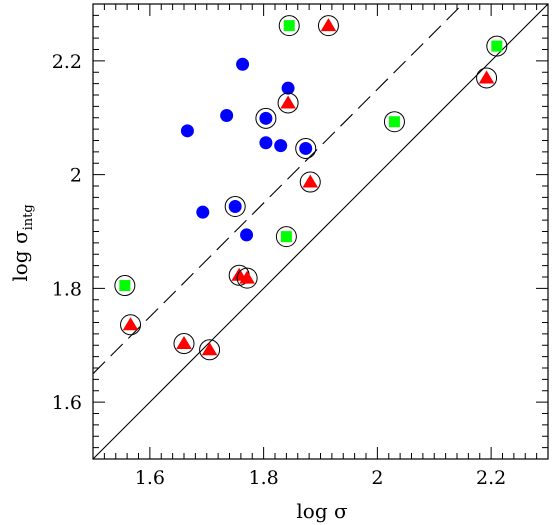 Image resolution: width=552 pixels, height=525 pixels. Describe the element at coordinates (150, 478) in the screenshot. I see `x-tick-label: 1.6` at that location.